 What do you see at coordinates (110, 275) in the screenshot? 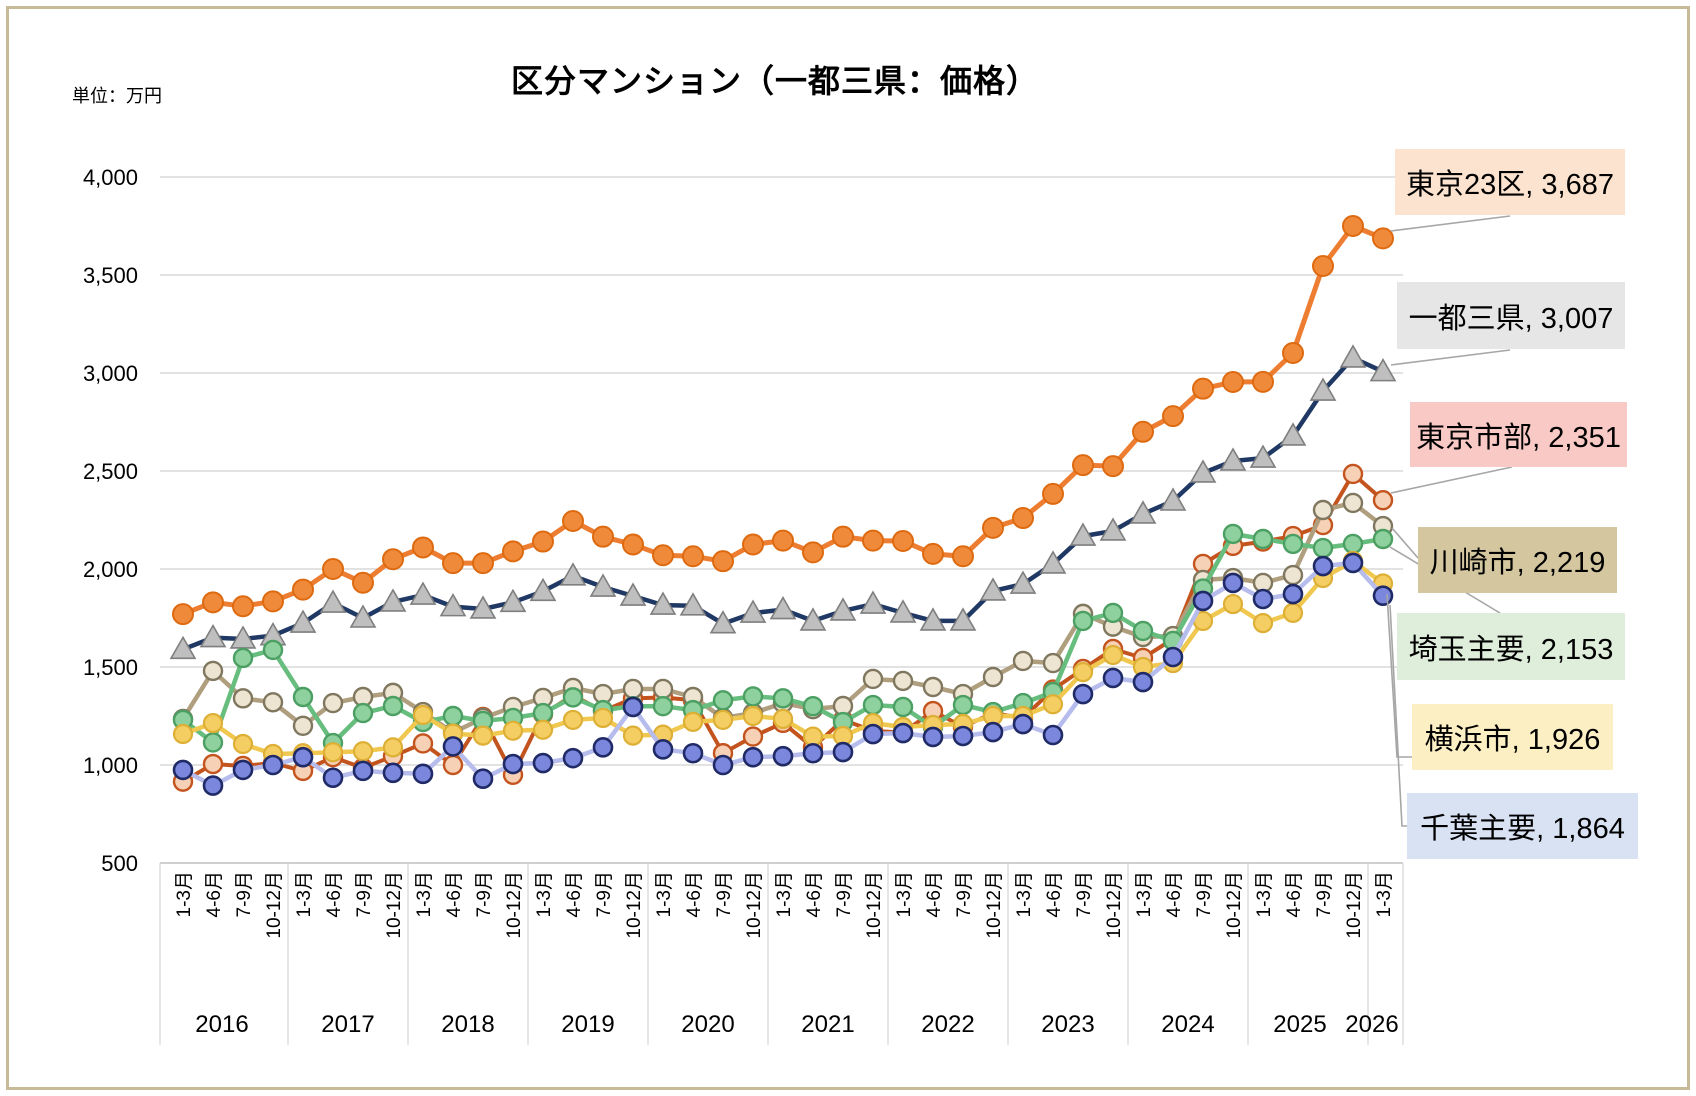
I see `y-axis-tick-label: 3,500` at bounding box center [110, 275].